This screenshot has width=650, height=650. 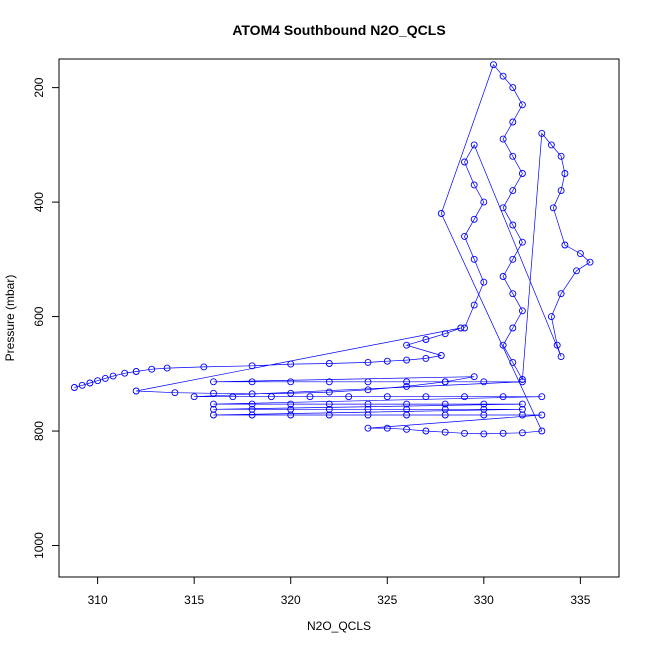 I want to click on x-tick-label: 330, so click(x=484, y=600).